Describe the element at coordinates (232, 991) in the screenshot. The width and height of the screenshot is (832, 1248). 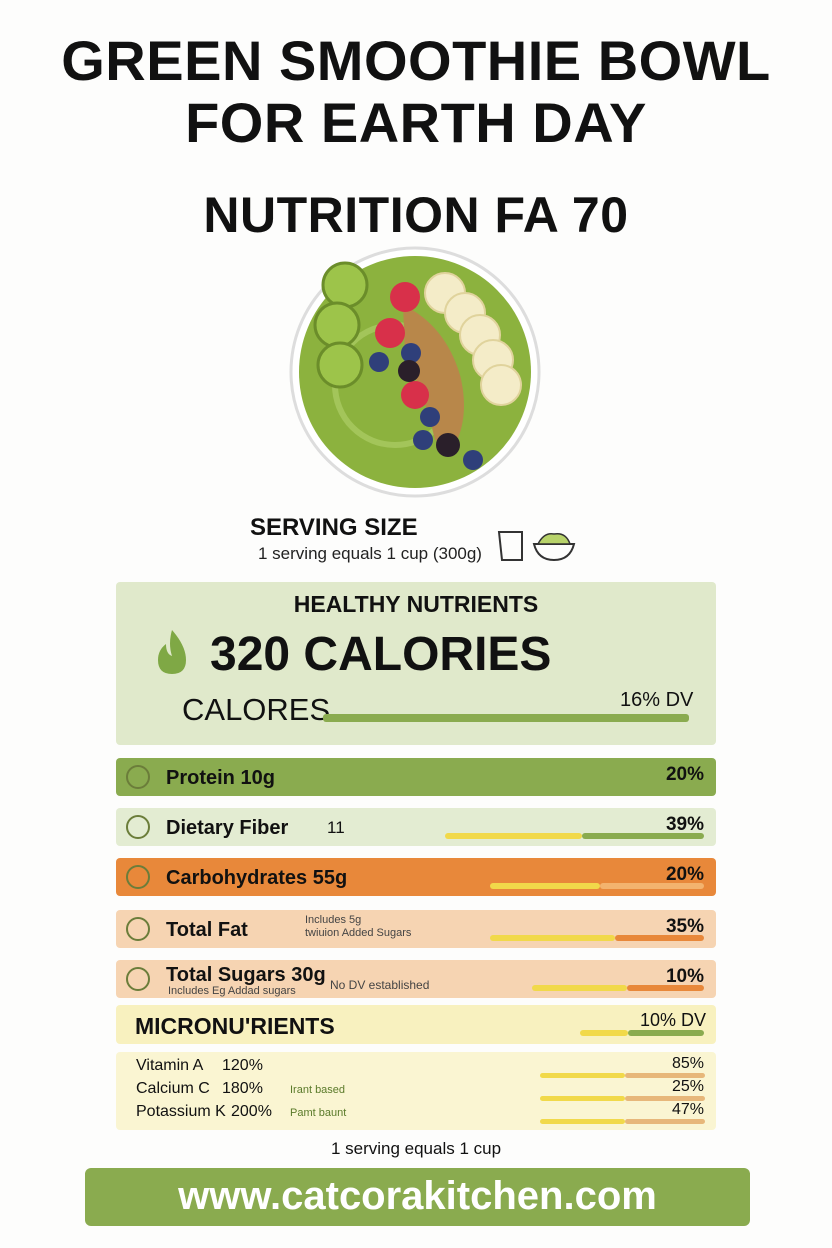
I see `nutrient-note: Includes Eg Addad sugars` at that location.